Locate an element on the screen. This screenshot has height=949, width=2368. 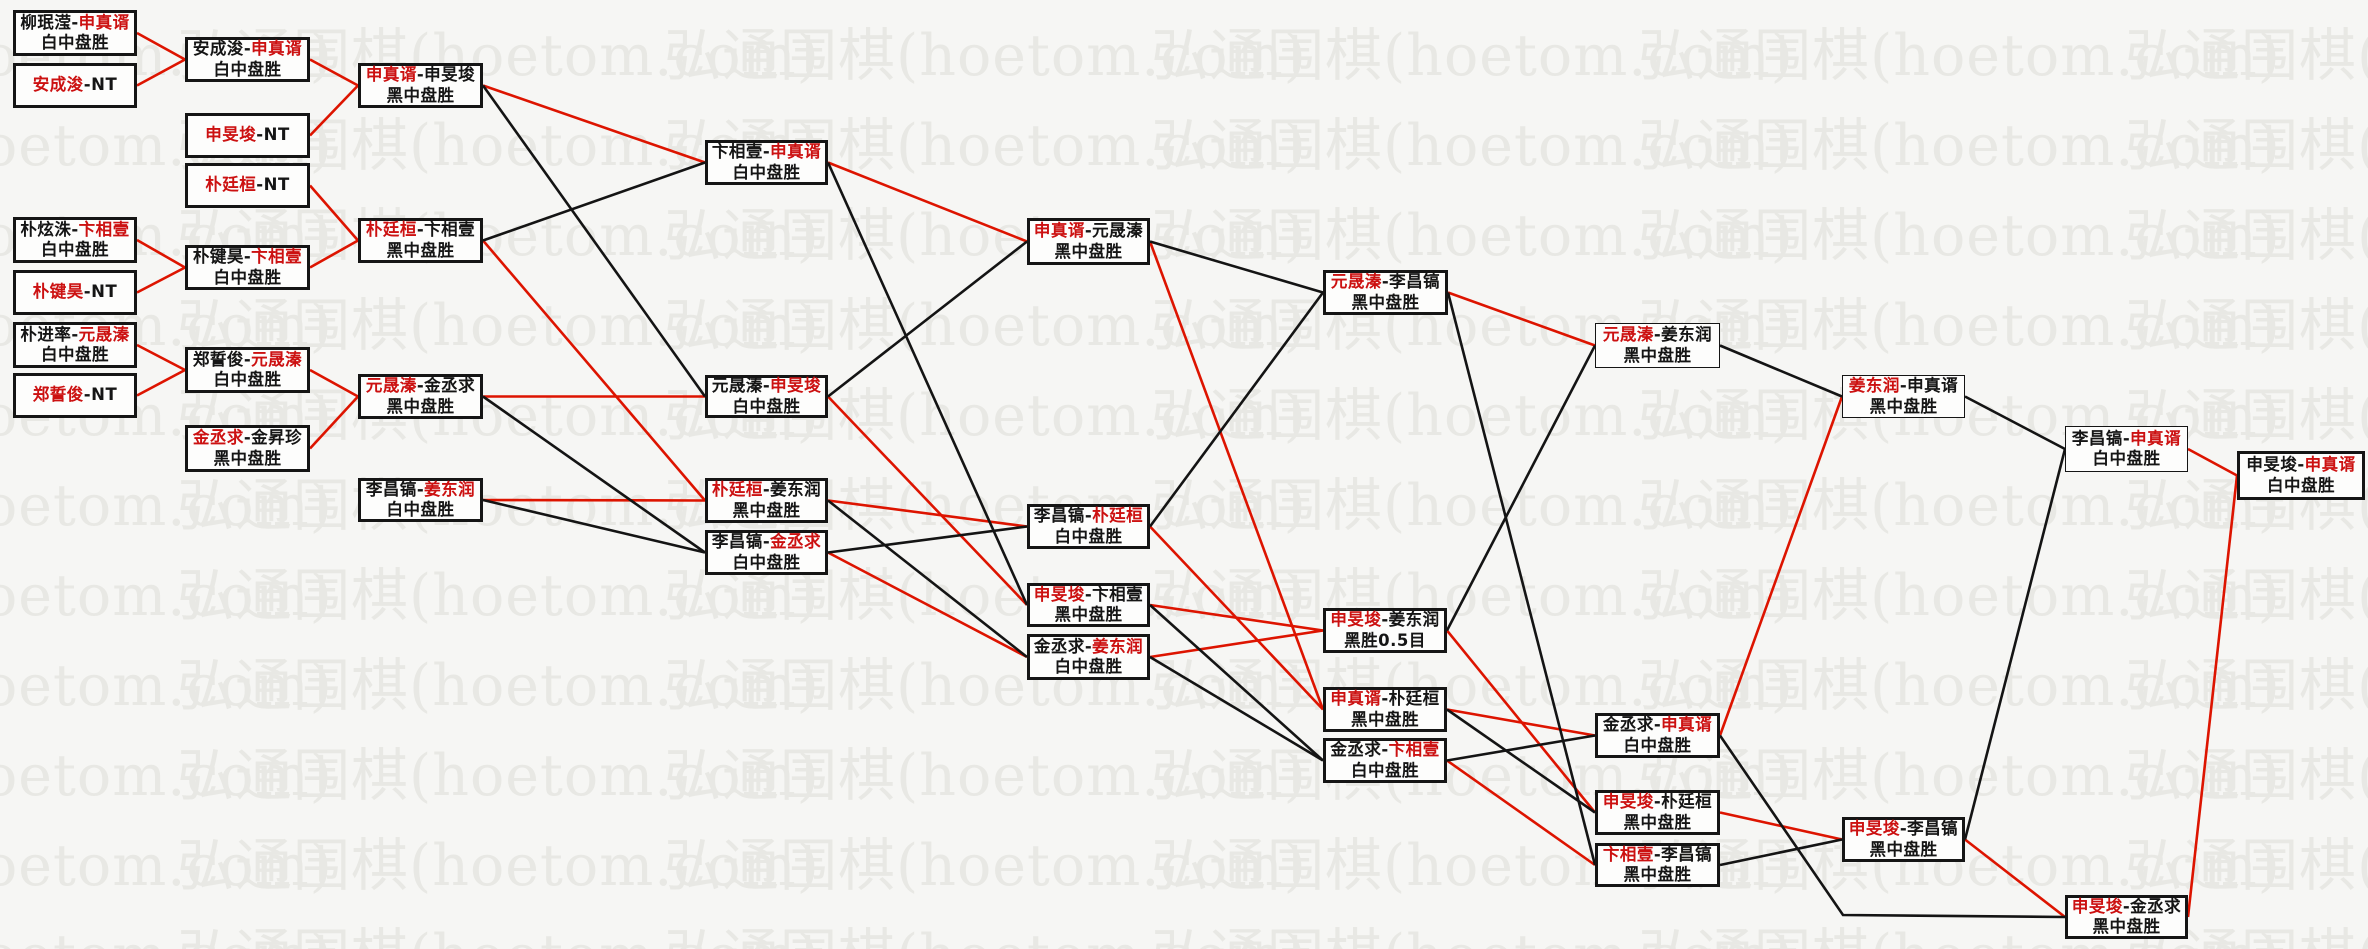
match-box-G1: 元晟溱-姜东润 黑中盘胜 is located at coordinates (1657, 345).